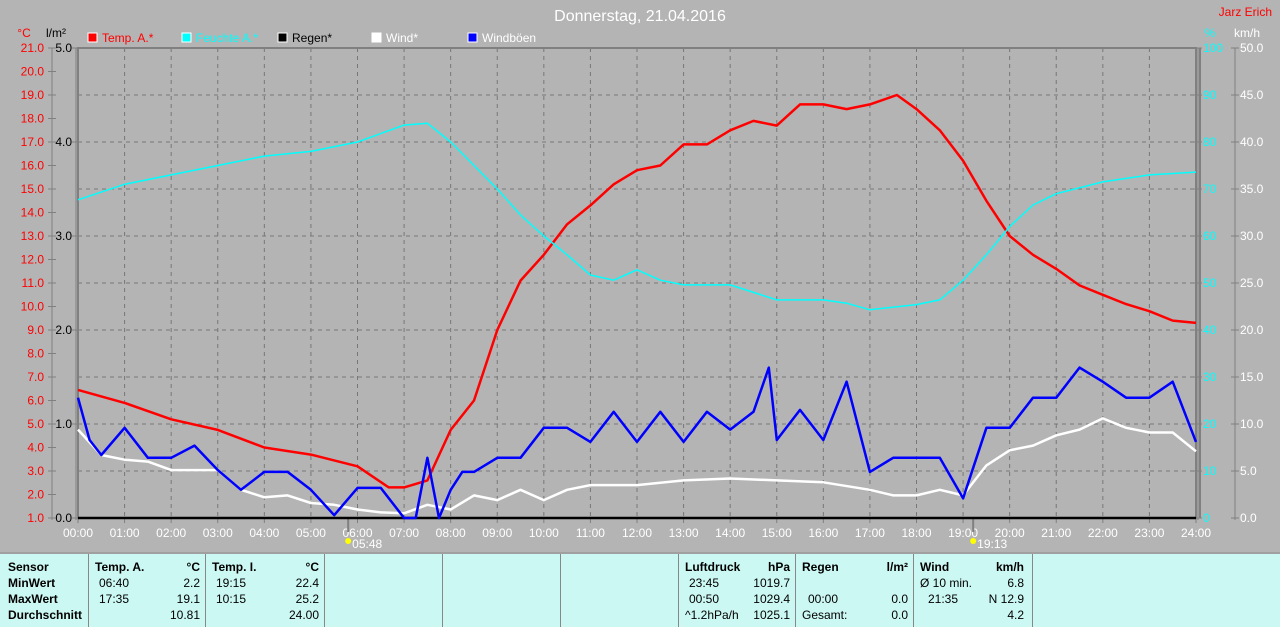  Describe the element at coordinates (916, 533) in the screenshot. I see `x-tick-label: 18:00` at that location.